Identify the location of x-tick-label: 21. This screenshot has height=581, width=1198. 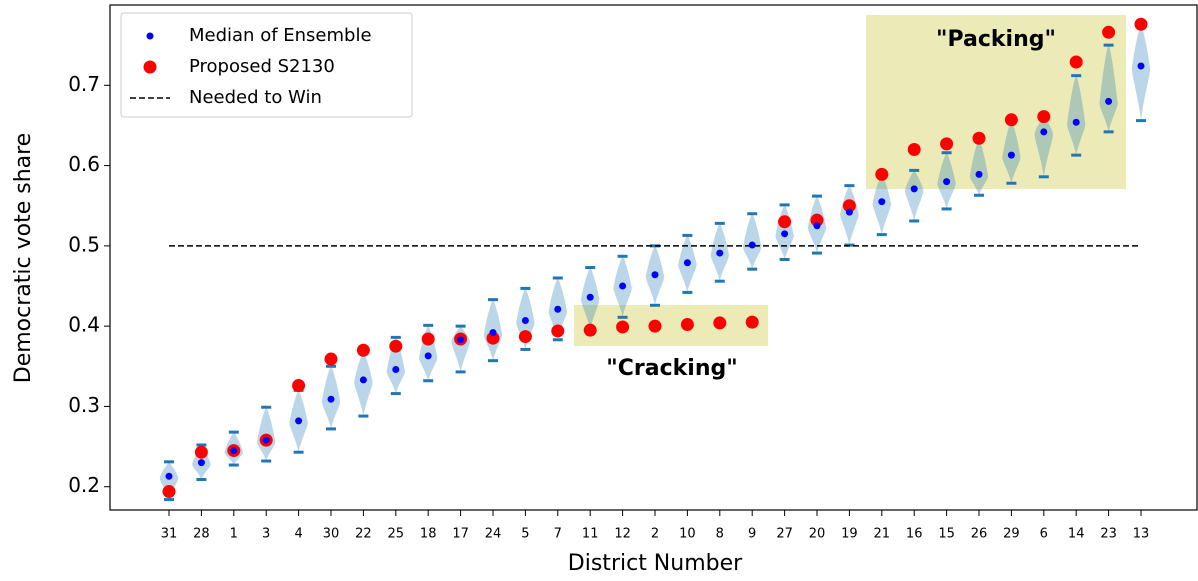
(882, 534).